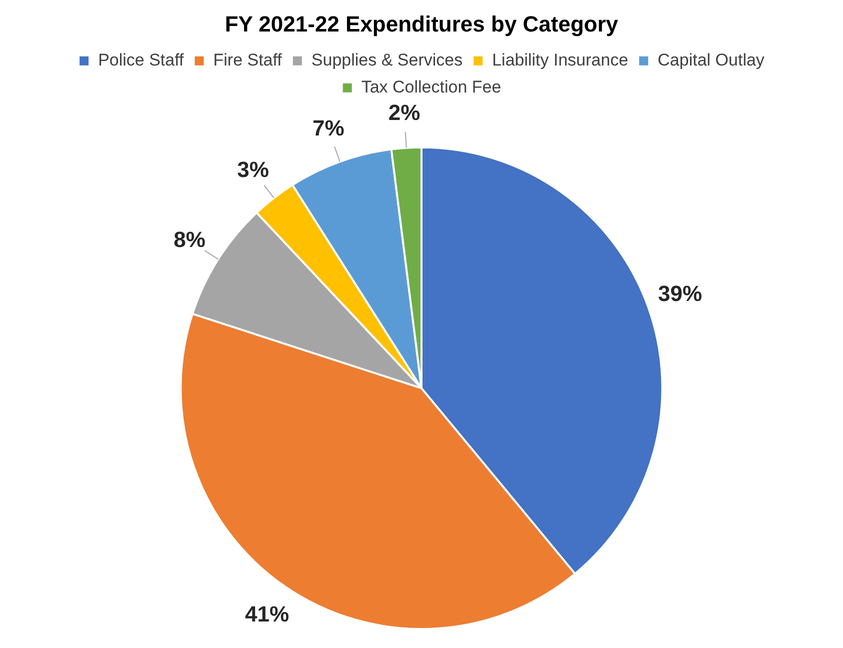 This screenshot has width=843, height=648. Describe the element at coordinates (387, 60) in the screenshot. I see `legend-label: Supplies & Services` at that location.